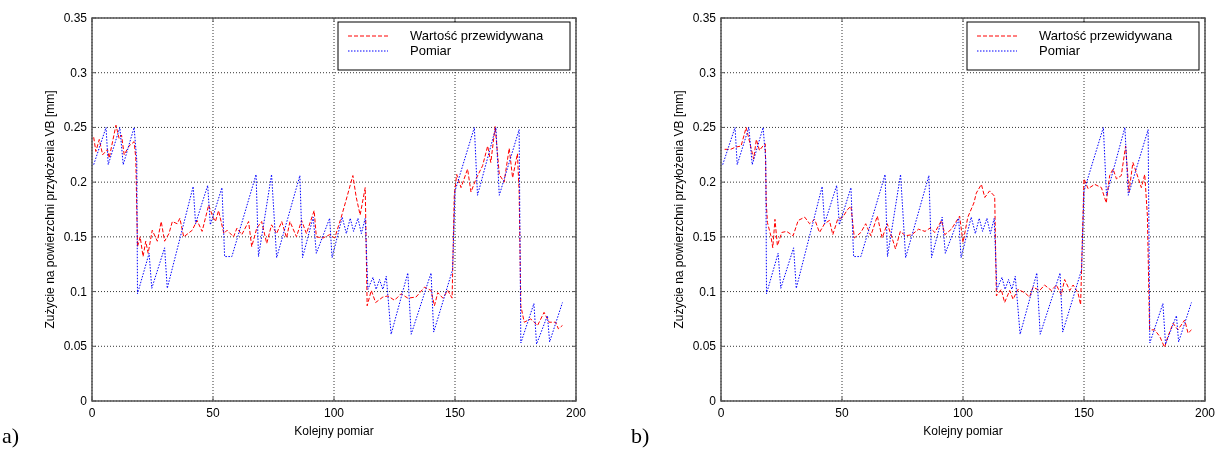 Image resolution: width=1220 pixels, height=452 pixels. I want to click on text: b), so click(640, 435).